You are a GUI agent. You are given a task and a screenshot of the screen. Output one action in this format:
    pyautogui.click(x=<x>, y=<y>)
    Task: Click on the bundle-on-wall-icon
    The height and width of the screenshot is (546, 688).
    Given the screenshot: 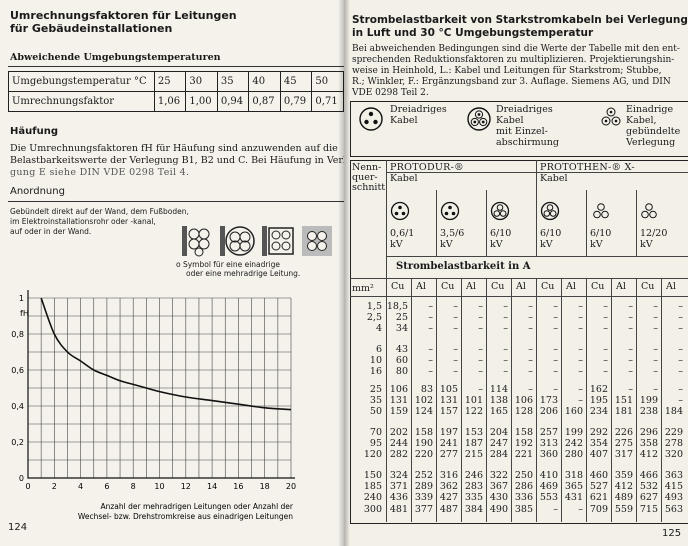 What is the action you would take?
    pyautogui.click(x=196, y=241)
    